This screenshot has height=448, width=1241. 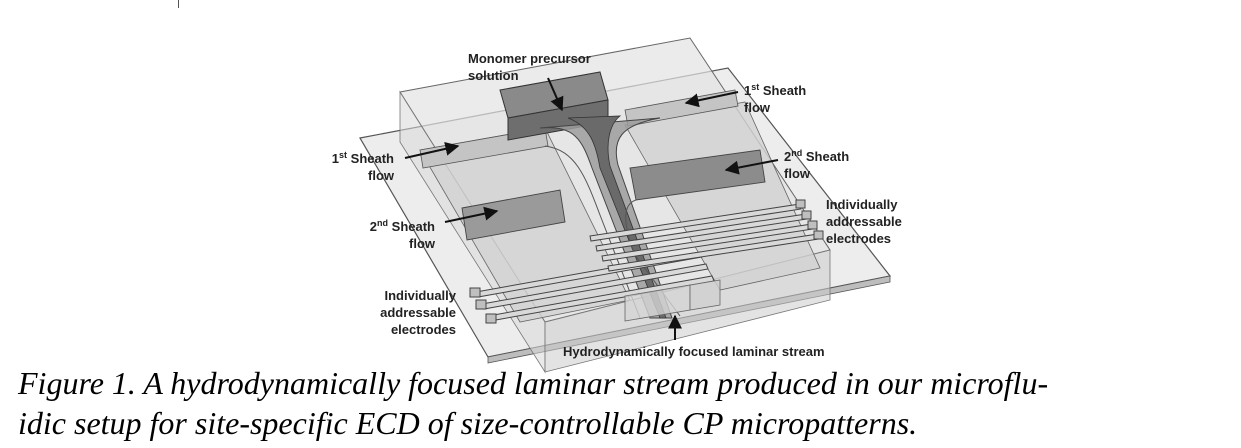 I want to click on first-sheath-right-label: 1st Sheath flow, so click(x=775, y=99).